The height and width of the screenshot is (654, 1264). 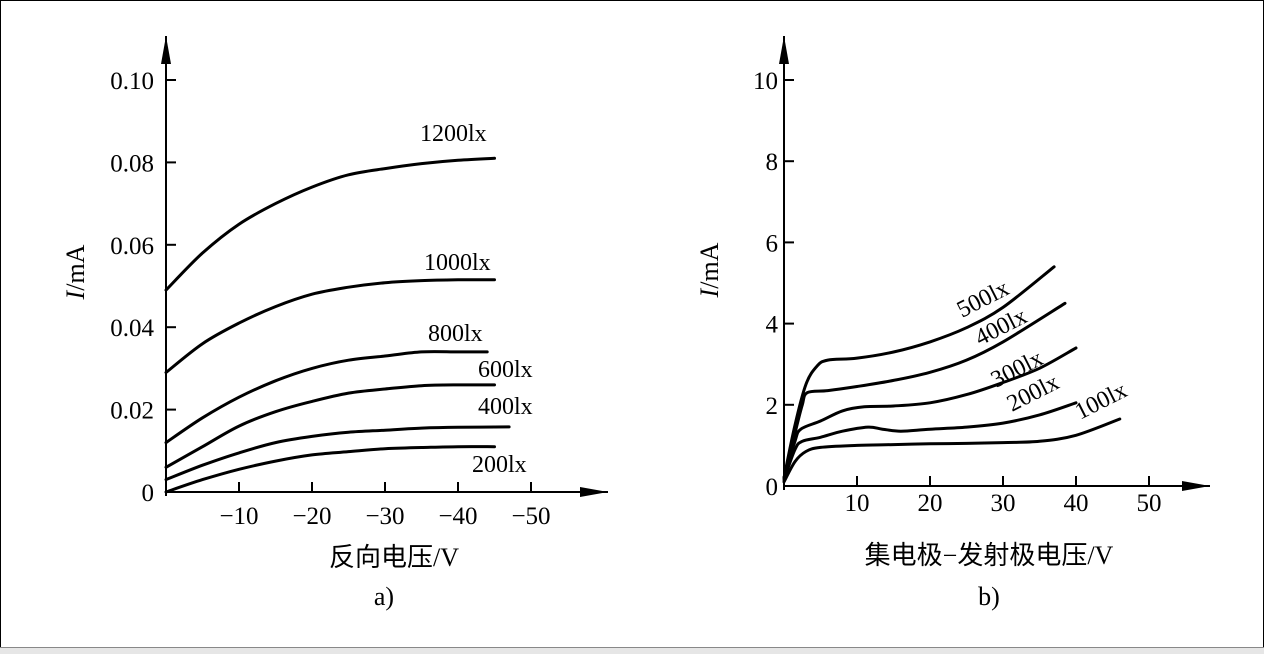 I want to click on series-line-1200lx, so click(x=330, y=224).